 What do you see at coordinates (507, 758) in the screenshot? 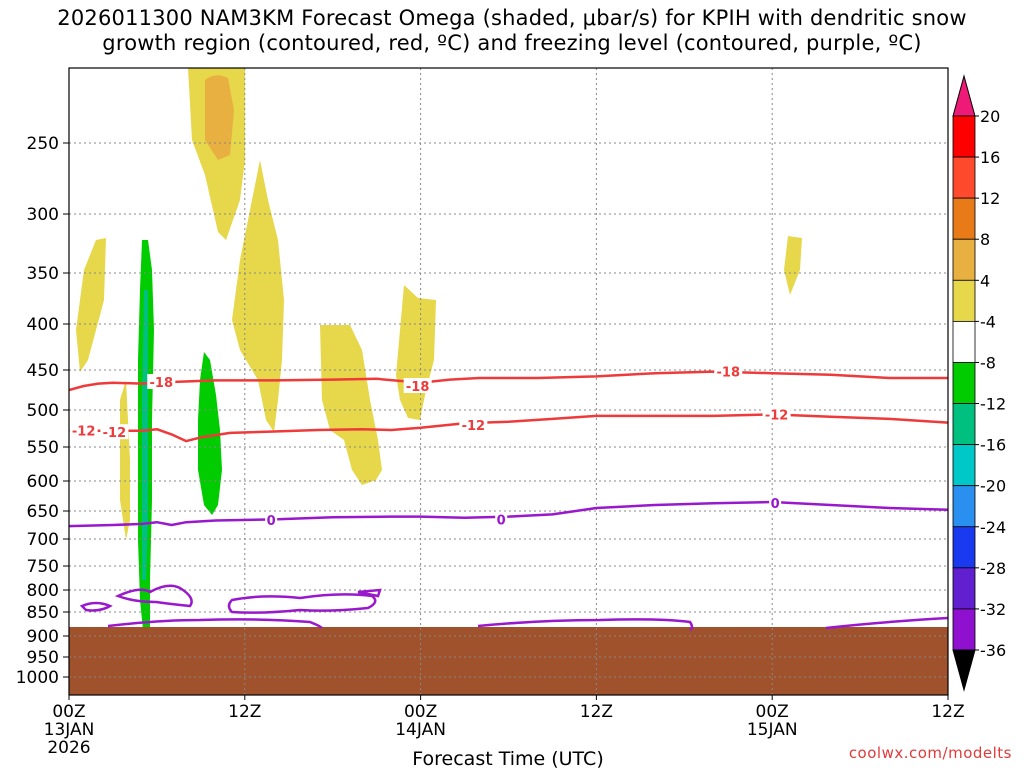
I see `x-axis-title: Forecast Time (UTC)` at bounding box center [507, 758].